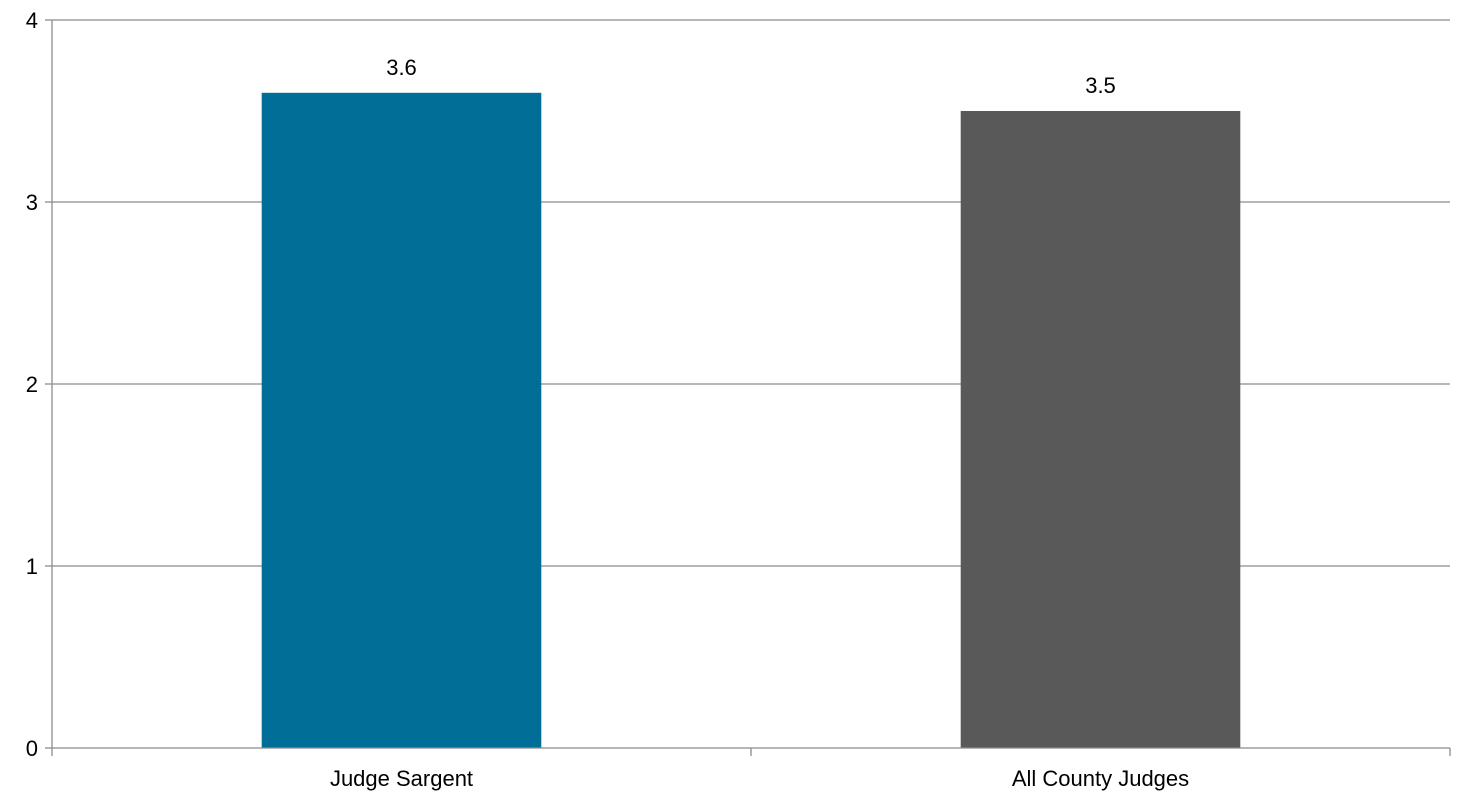 The height and width of the screenshot is (802, 1459). I want to click on data-label: 3.5, so click(1100, 85).